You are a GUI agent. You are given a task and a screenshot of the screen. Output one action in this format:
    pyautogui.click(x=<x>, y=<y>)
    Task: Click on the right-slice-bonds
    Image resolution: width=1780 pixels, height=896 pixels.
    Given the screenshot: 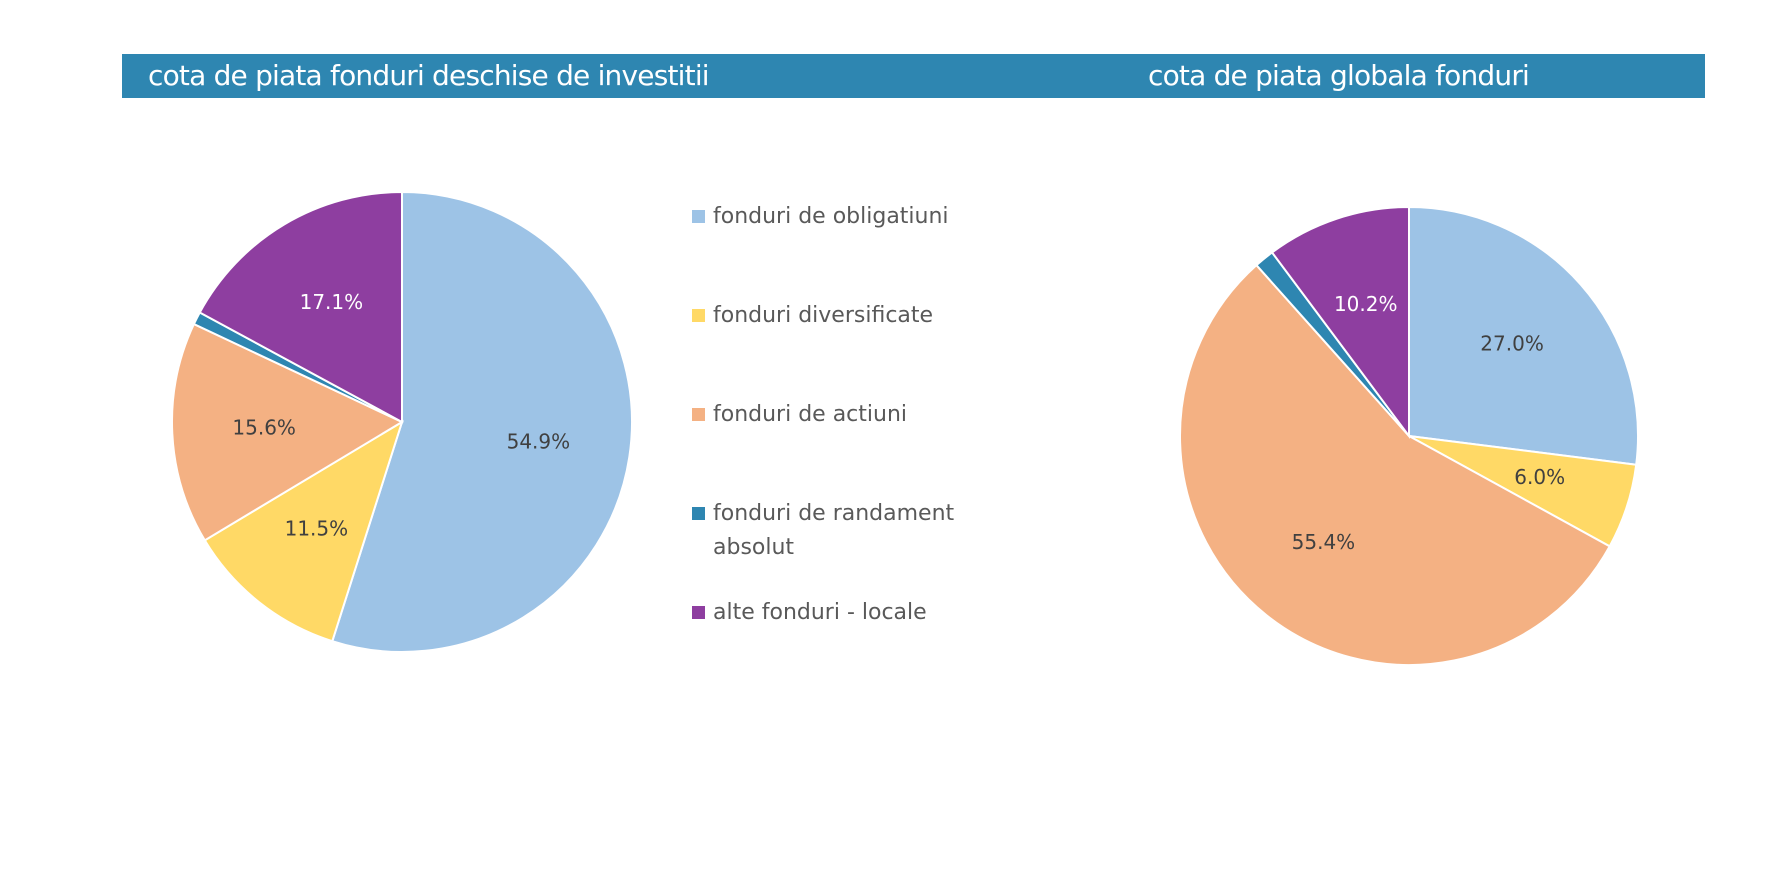 What is the action you would take?
    pyautogui.click(x=1523, y=335)
    